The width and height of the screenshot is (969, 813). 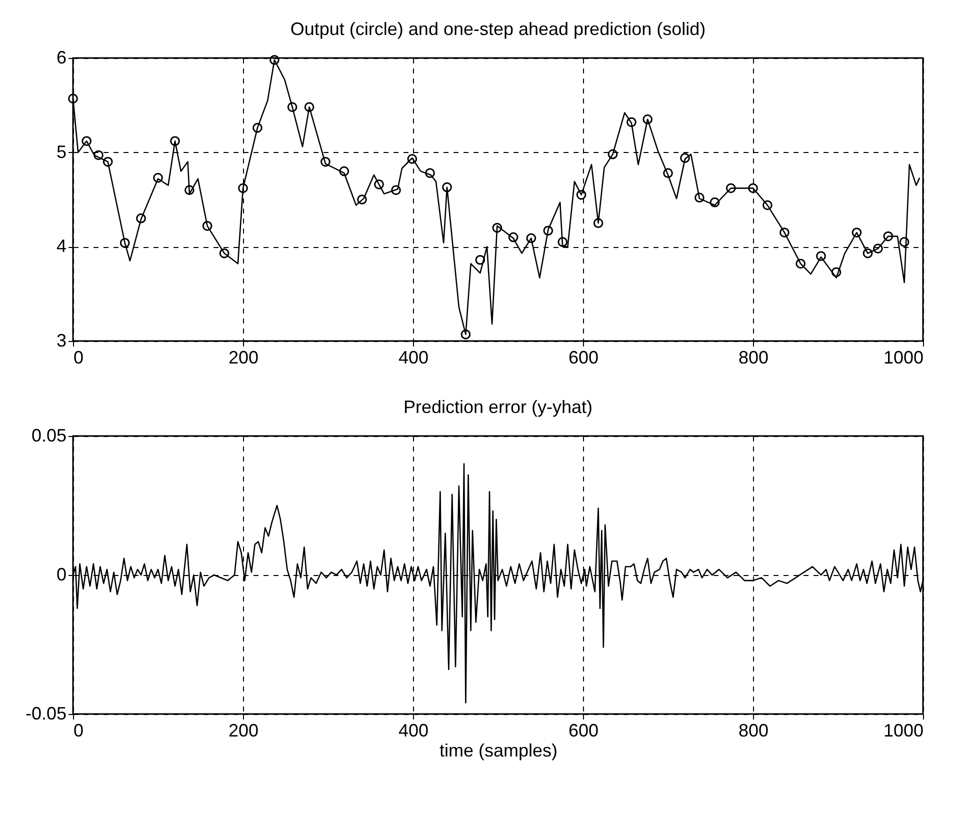 What do you see at coordinates (498, 407) in the screenshot?
I see `chart-title: Prediction error (y-yhat)` at bounding box center [498, 407].